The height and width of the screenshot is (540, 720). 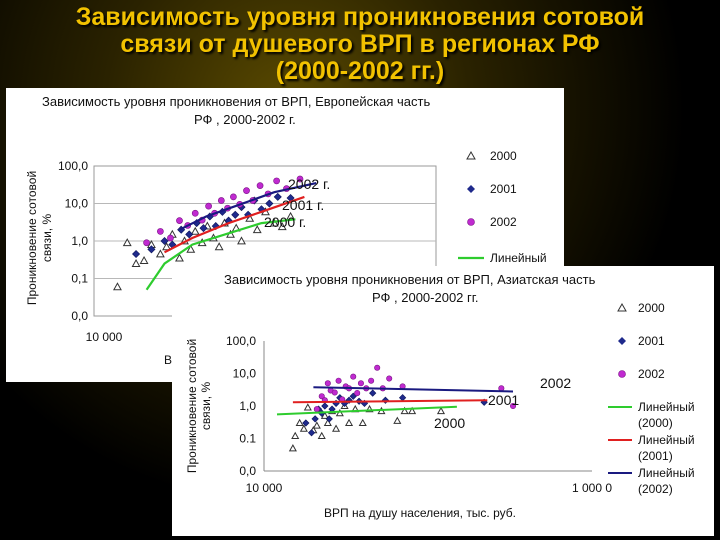 What do you see at coordinates (651, 308) in the screenshot?
I see `legend-label: 2000` at bounding box center [651, 308].